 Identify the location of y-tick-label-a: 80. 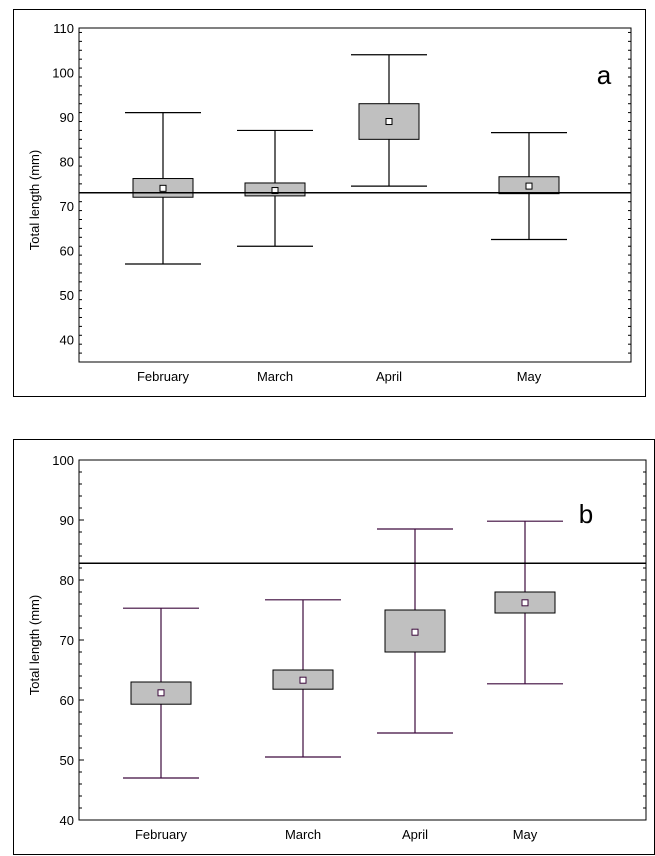
(67, 162).